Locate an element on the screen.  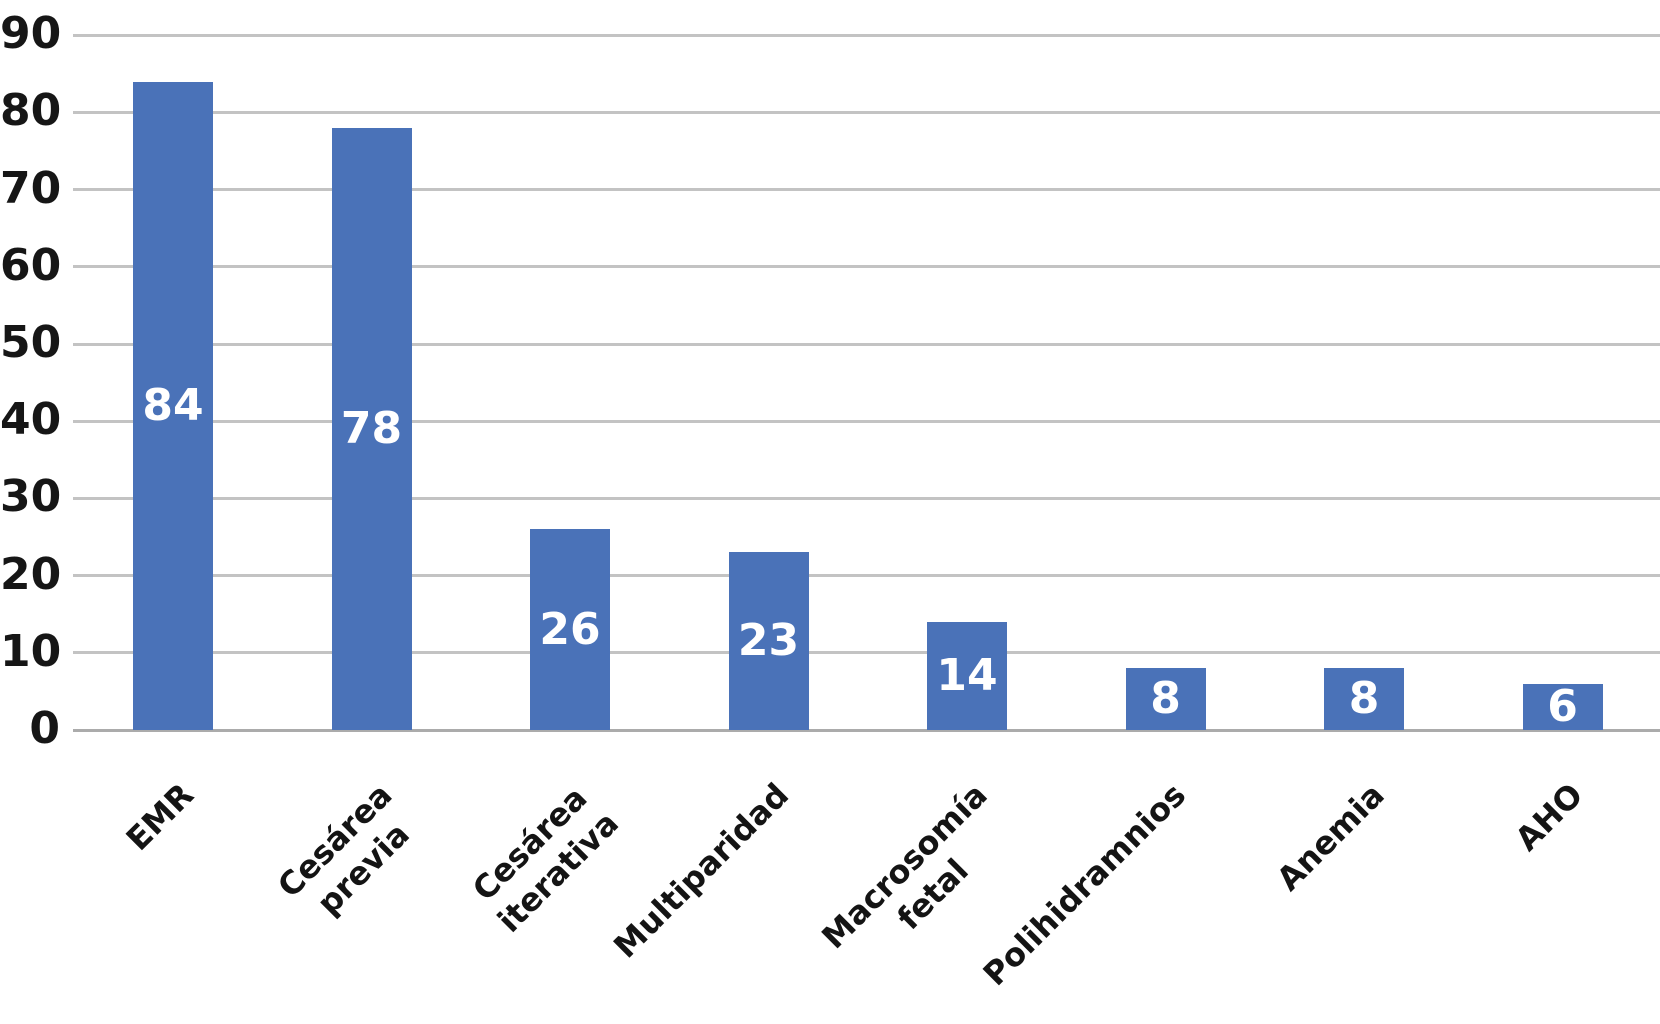
y-tick-label: 10 is located at coordinates (31, 651).